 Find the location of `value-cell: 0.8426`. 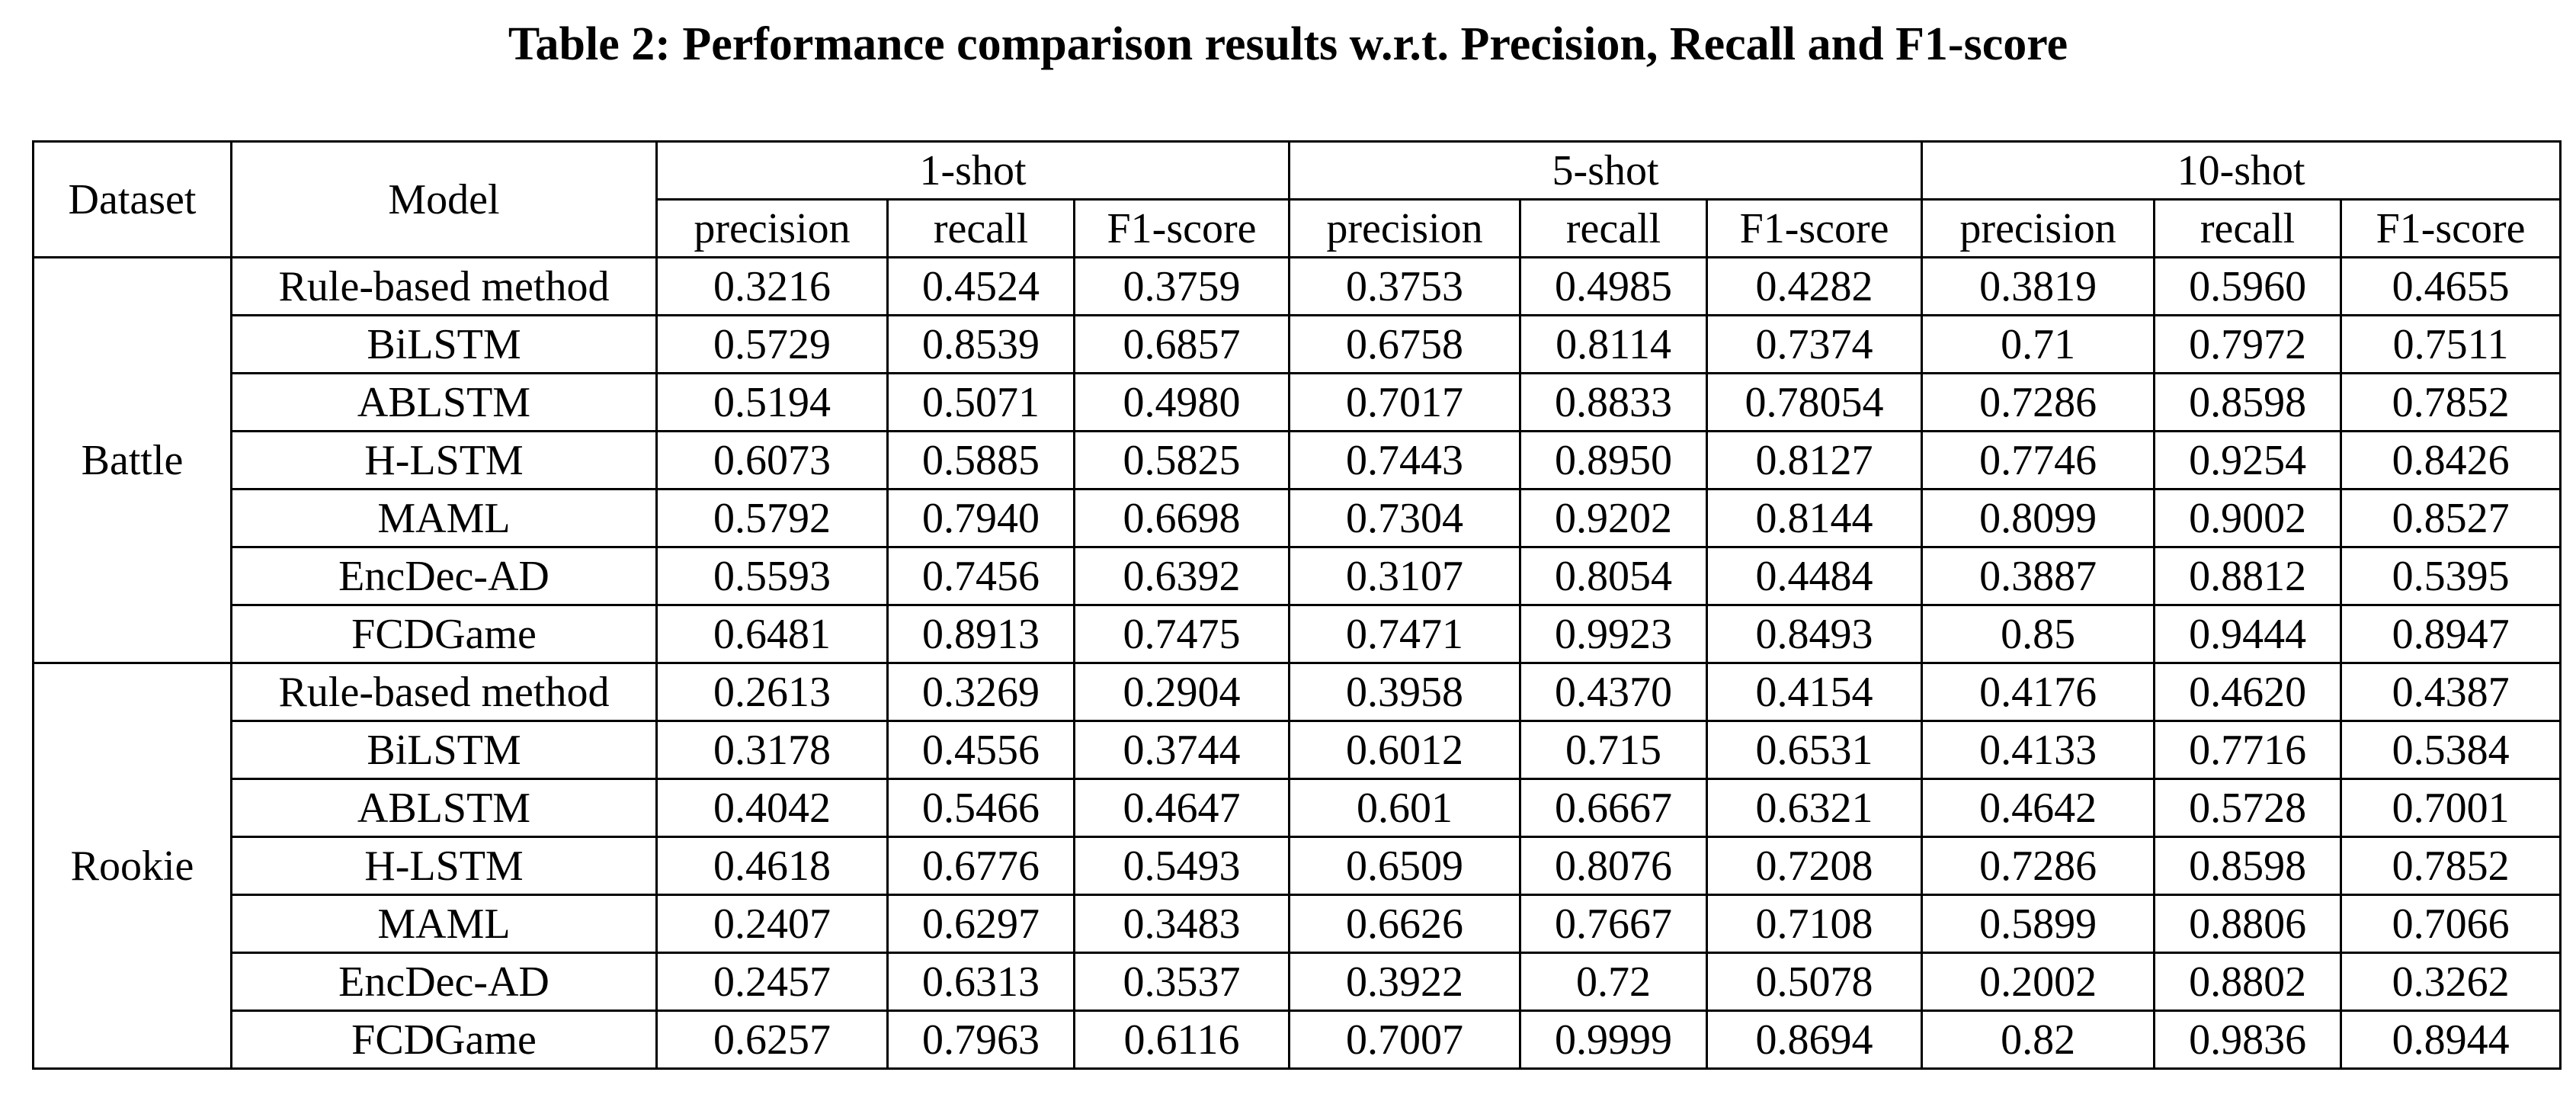

value-cell: 0.8426 is located at coordinates (2451, 460).